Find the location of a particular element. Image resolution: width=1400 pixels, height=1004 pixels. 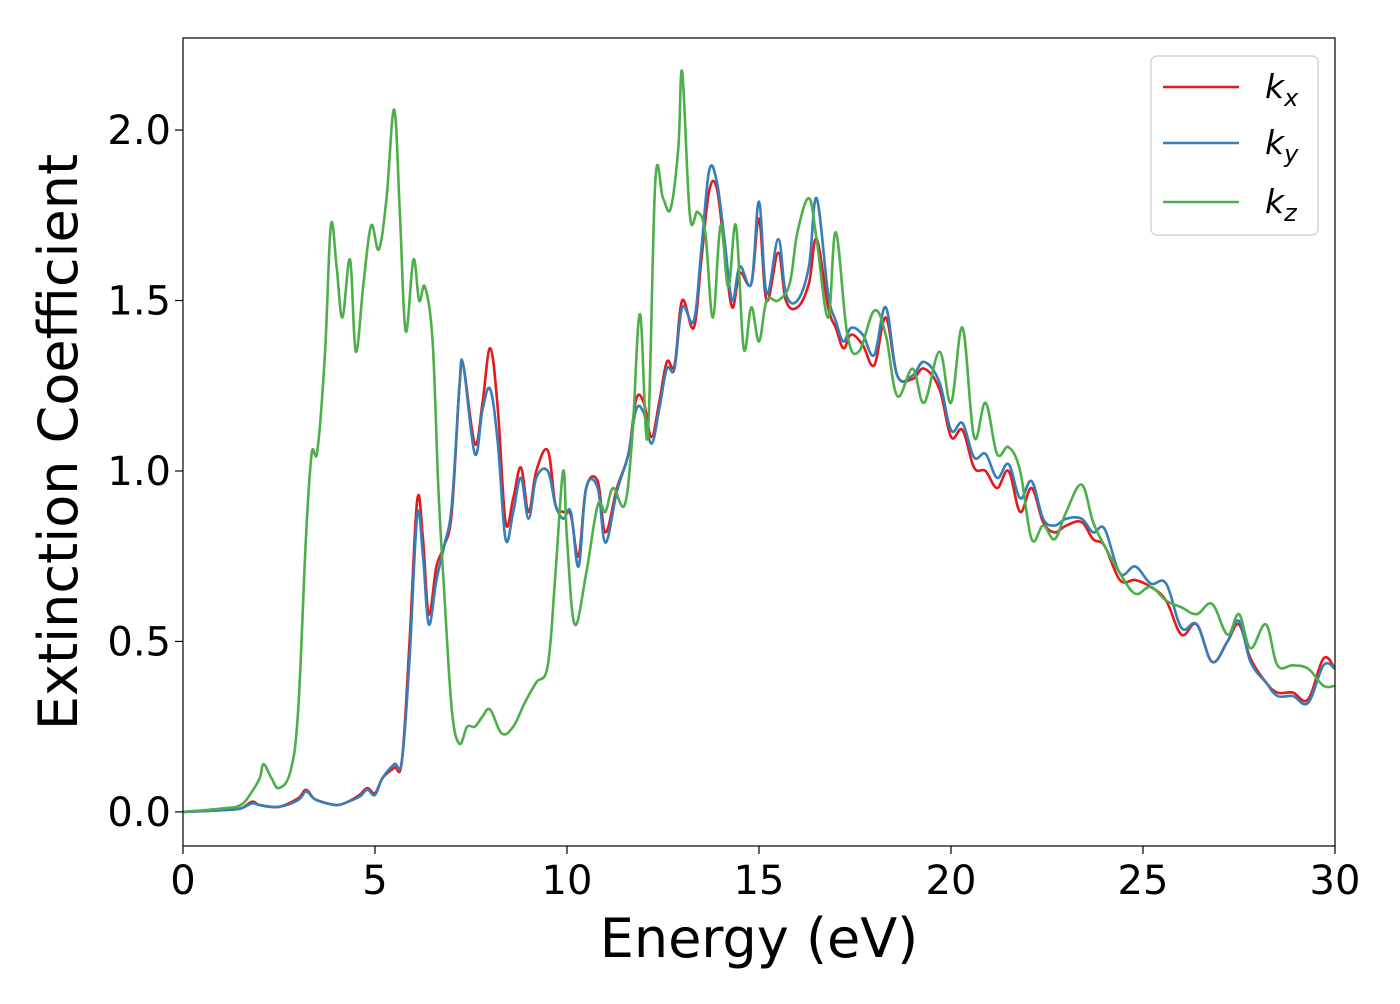

y-tick-label: 1.0 is located at coordinates (139, 472).